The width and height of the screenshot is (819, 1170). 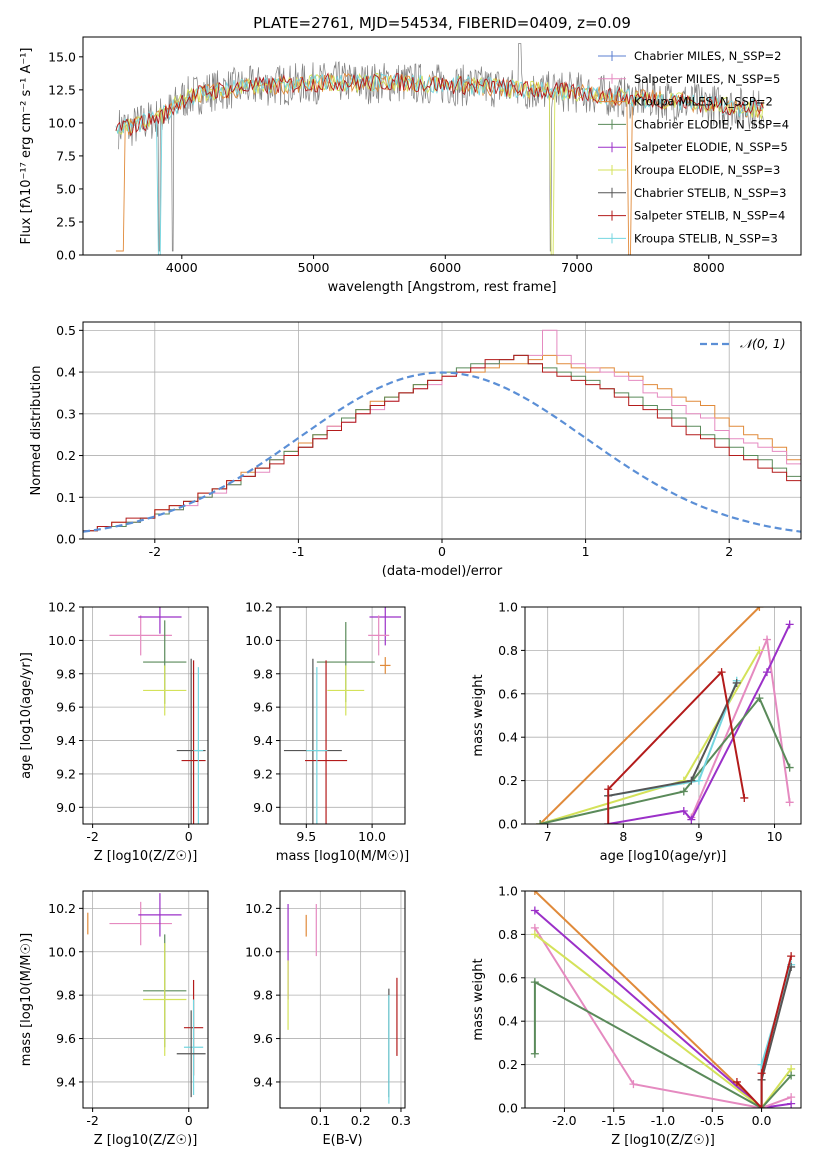 What do you see at coordinates (92, 1120) in the screenshot?
I see `x-tick-label: -2` at bounding box center [92, 1120].